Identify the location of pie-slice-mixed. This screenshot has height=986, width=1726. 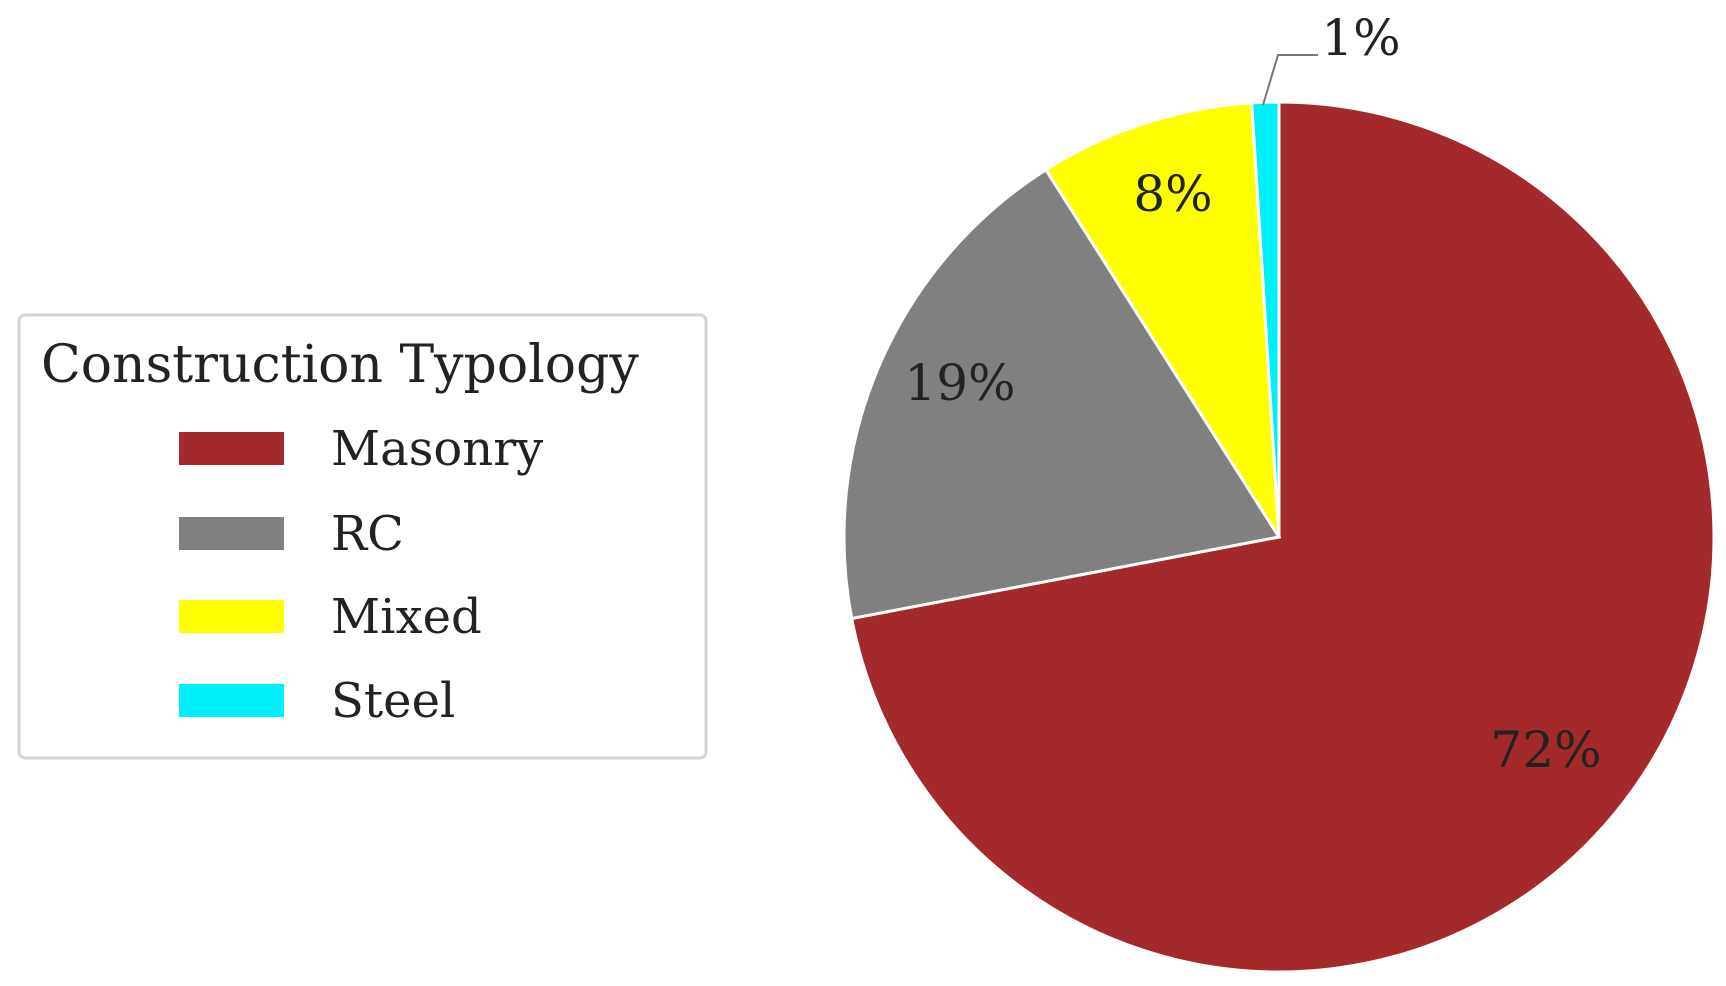
(1162, 319).